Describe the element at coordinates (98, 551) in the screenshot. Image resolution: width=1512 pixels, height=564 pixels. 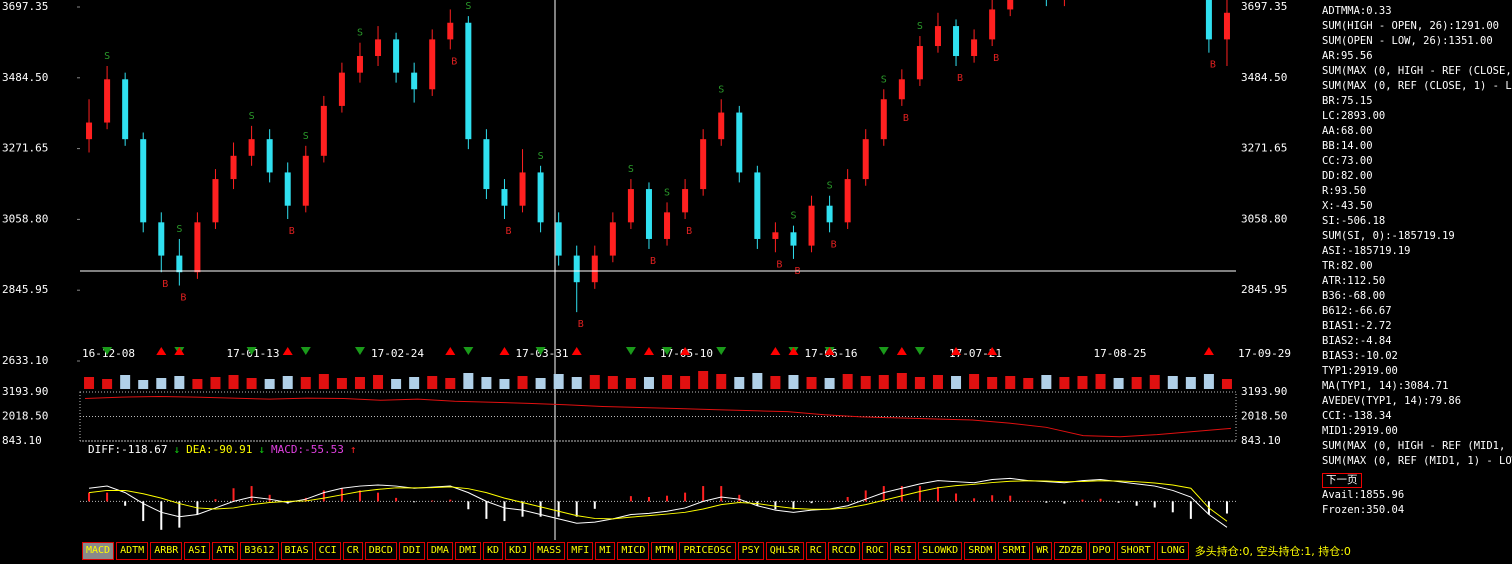
I see `indicator-tab: MACD` at that location.